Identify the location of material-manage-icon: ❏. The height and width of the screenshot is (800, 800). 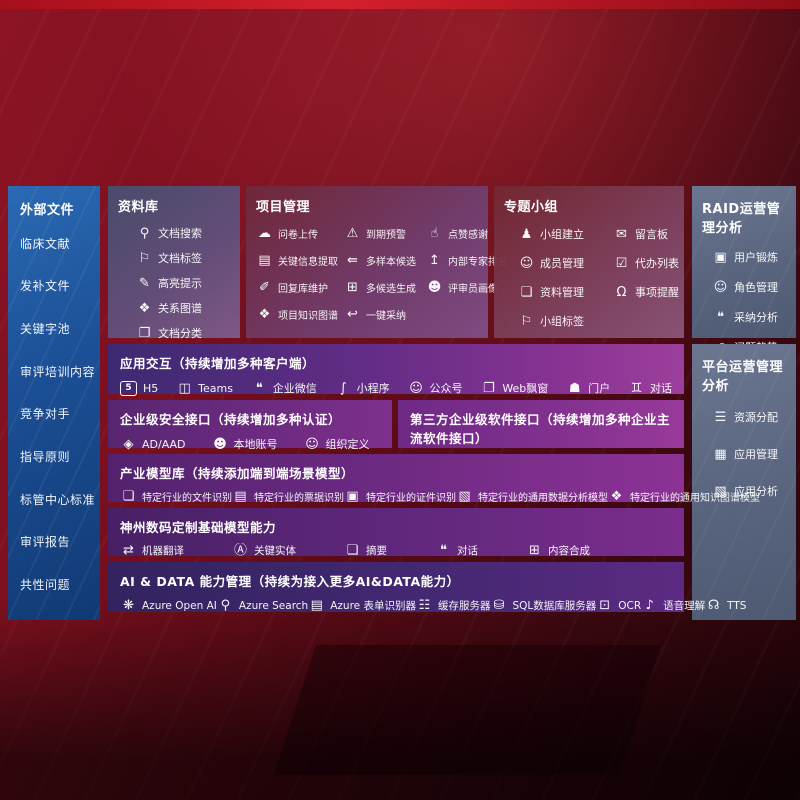
(526, 292).